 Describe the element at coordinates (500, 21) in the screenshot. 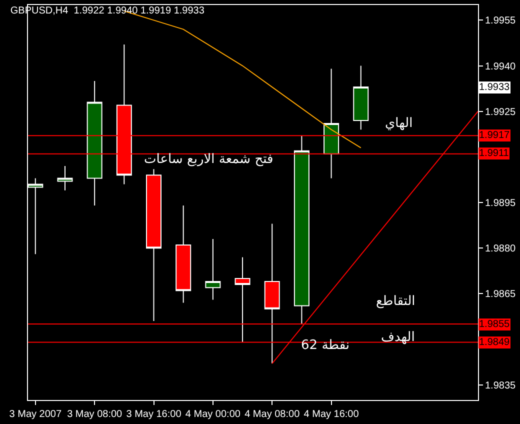

I see `y-tick-label: 1.9955` at that location.